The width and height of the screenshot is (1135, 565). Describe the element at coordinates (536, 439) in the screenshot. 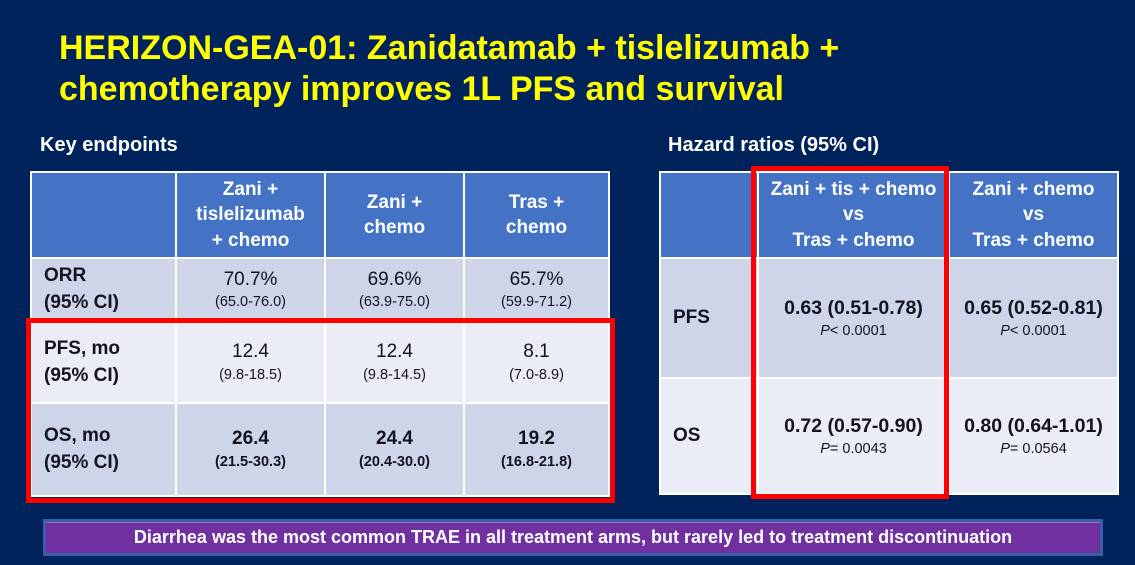

I see `value: 19.2` at that location.